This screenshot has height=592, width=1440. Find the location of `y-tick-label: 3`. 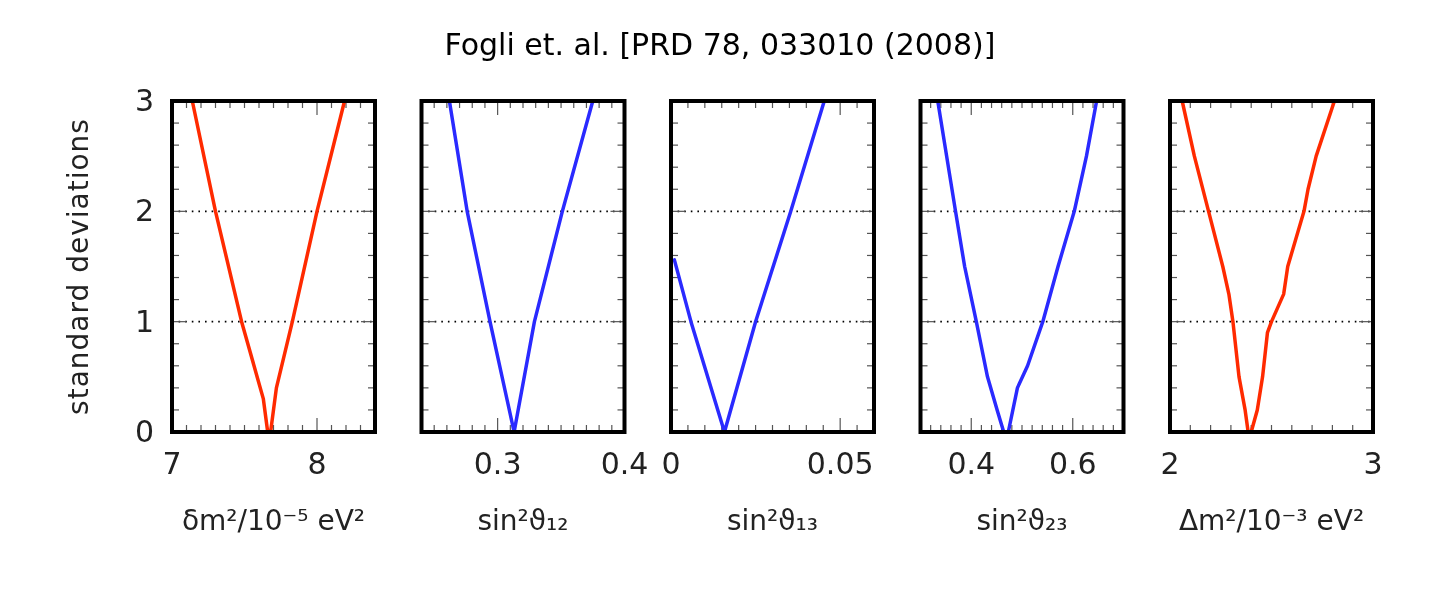

y-tick-label: 3 is located at coordinates (144, 100).